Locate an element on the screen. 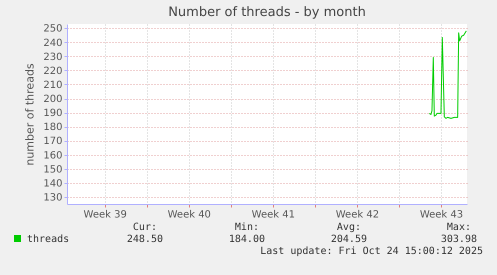 Image resolution: width=497 pixels, height=275 pixels. x-tick-label: Week 40 is located at coordinates (189, 215).